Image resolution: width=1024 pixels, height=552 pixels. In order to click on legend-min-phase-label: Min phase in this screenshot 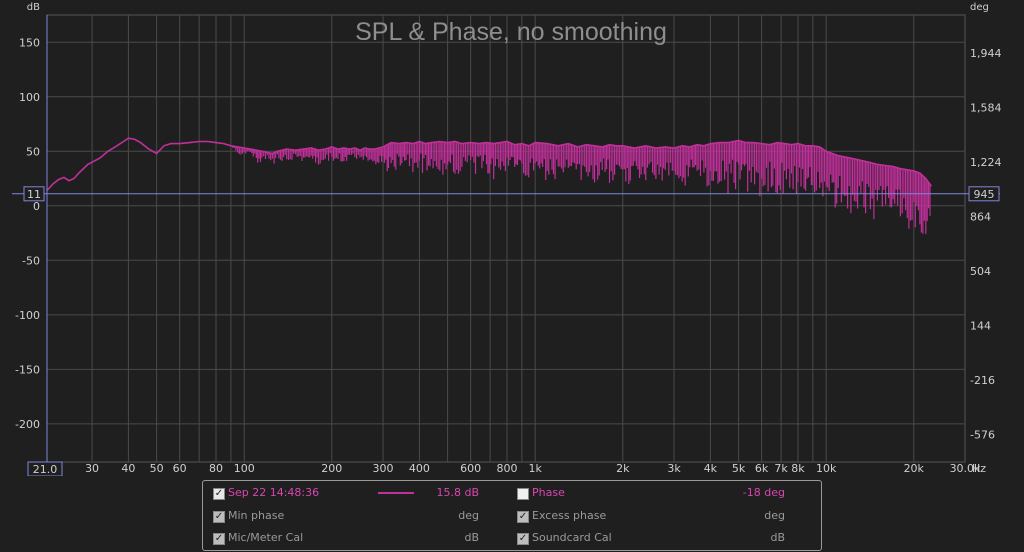, I will do `click(256, 515)`.